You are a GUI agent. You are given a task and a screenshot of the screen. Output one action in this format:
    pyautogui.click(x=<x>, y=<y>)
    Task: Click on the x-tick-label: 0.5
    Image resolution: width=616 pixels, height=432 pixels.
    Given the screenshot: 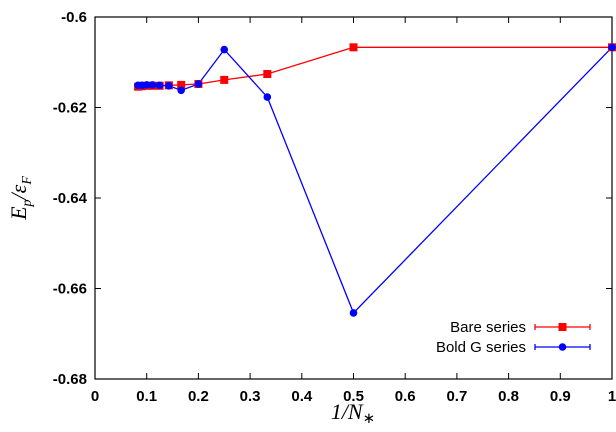 What is the action you would take?
    pyautogui.click(x=353, y=396)
    